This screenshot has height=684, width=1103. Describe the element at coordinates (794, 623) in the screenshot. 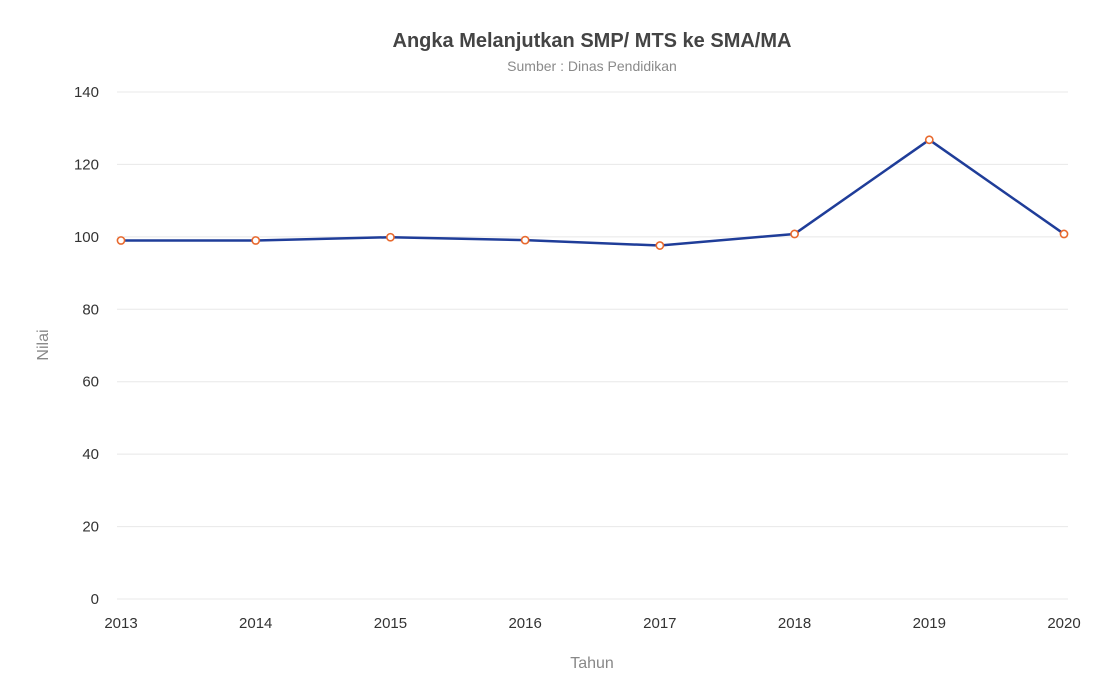

I see `x-tick-label: 2018` at that location.